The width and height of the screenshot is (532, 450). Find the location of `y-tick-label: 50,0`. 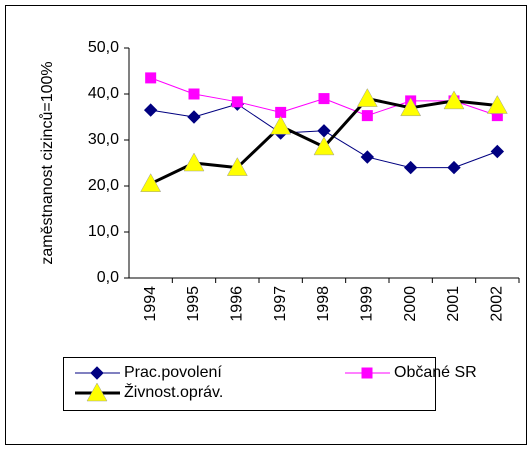

y-tick-label: 50,0 is located at coordinates (103, 47).